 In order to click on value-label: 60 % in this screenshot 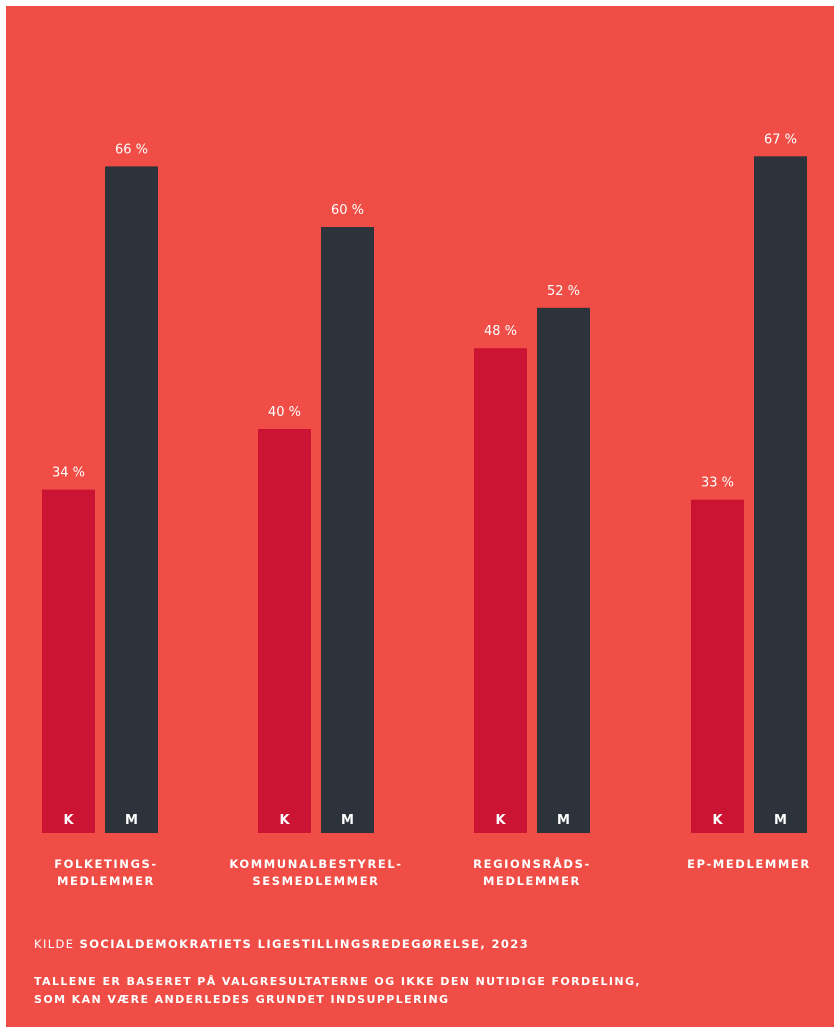, I will do `click(347, 210)`.